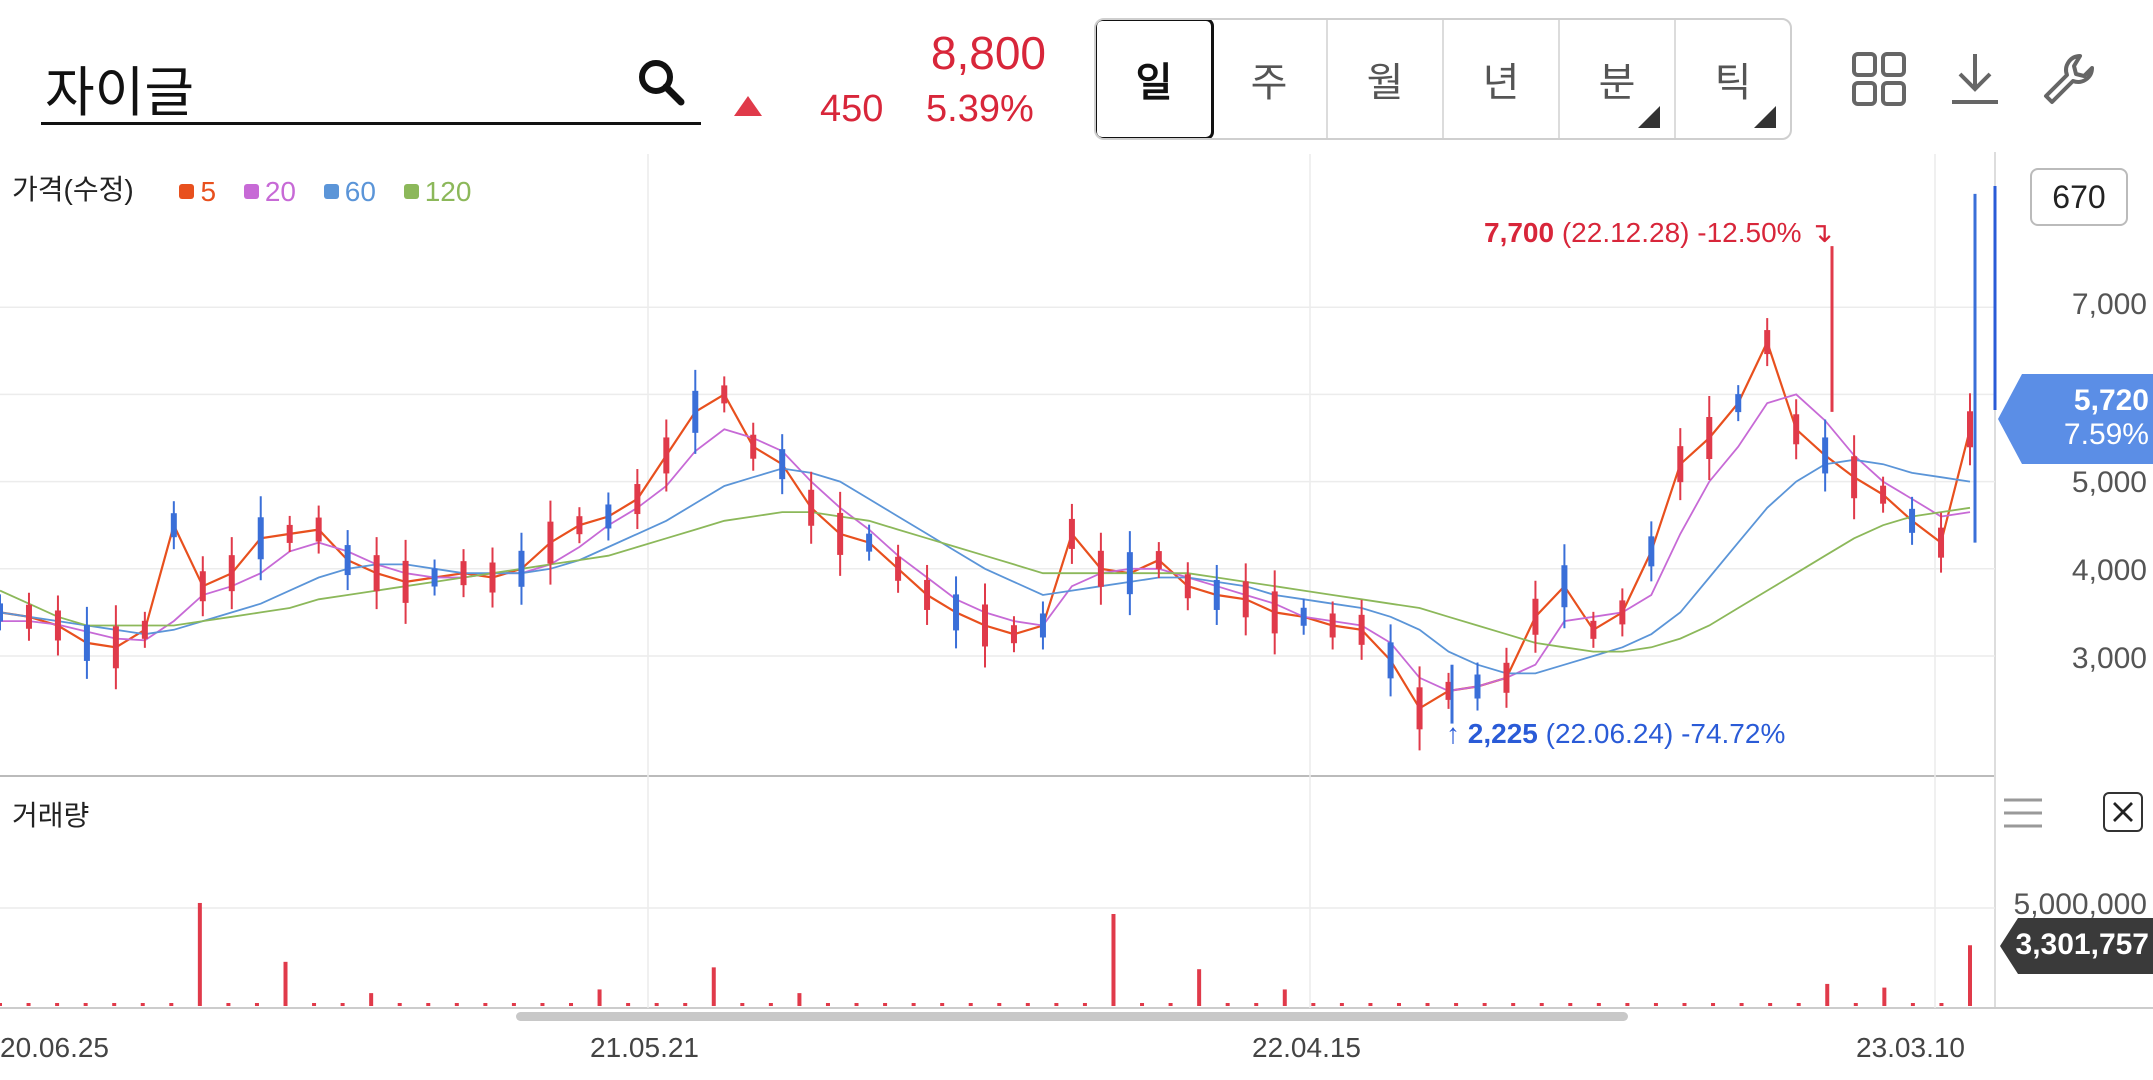 This screenshot has width=2153, height=1080. I want to click on period-tick-button: 틱, so click(1733, 79).